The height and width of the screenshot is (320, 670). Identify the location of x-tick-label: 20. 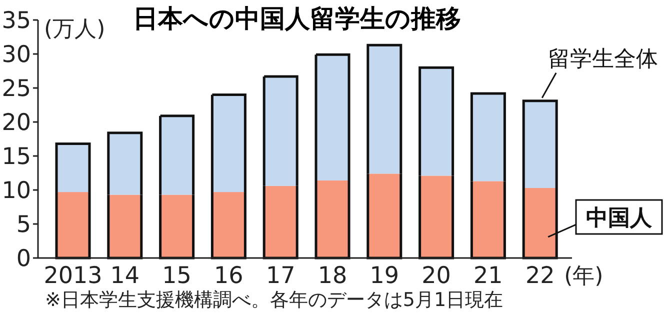
(436, 276).